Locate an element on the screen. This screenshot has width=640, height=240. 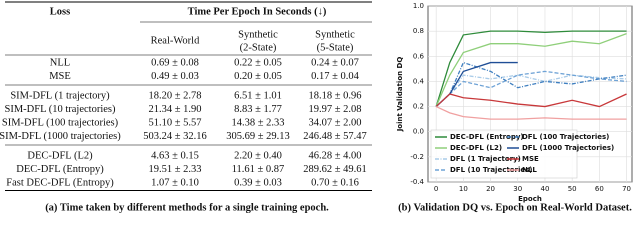
y-tick-label: 1.0 is located at coordinates (418, 6).